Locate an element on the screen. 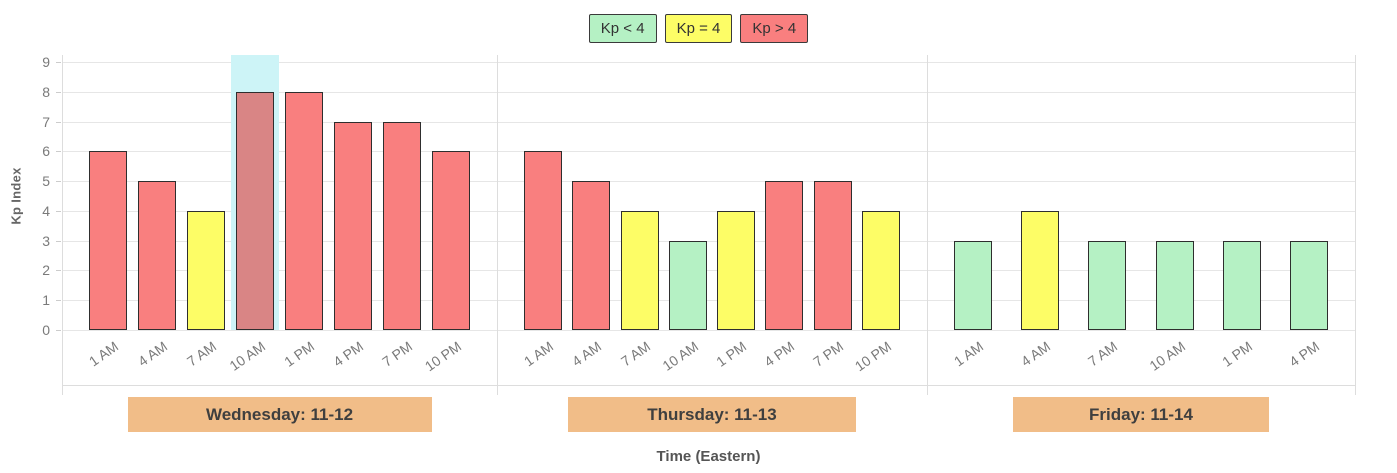 Image resolution: width=1397 pixels, height=473 pixels. y-tick-label: 9 is located at coordinates (46, 62).